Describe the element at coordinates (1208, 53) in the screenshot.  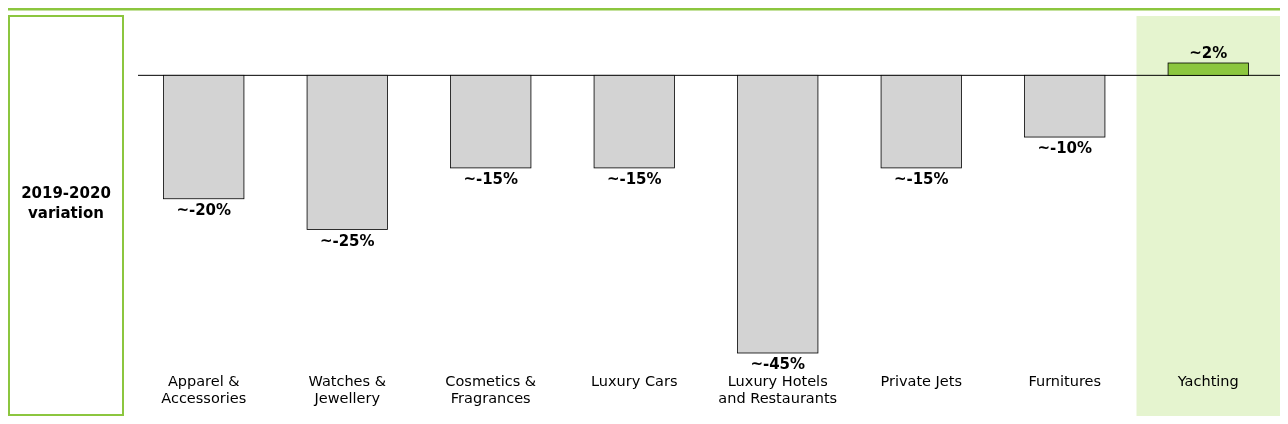
I see `data-label: ~2%` at that location.